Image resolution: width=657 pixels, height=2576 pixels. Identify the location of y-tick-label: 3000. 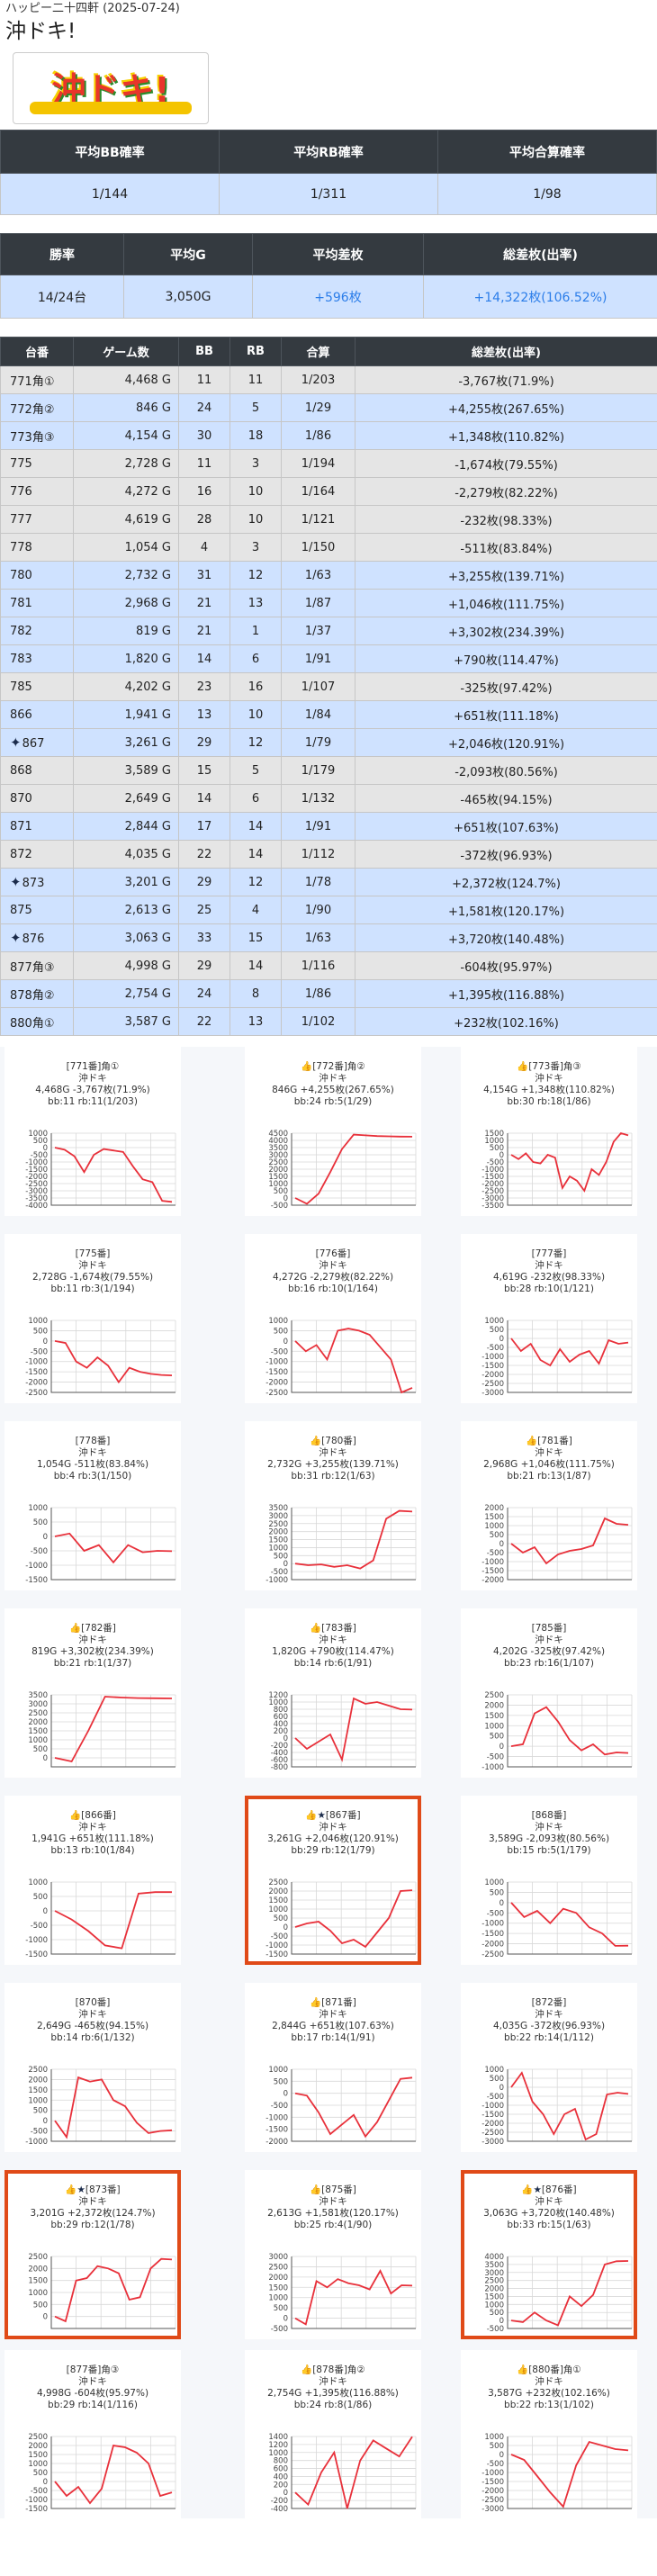
(278, 1155).